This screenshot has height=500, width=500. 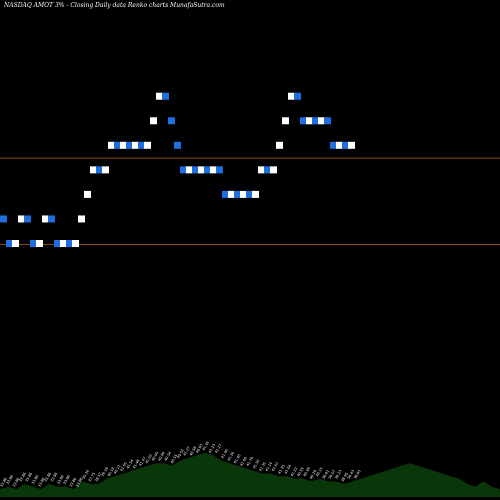 I want to click on volume-label: 40.19, so click(x=111, y=472).